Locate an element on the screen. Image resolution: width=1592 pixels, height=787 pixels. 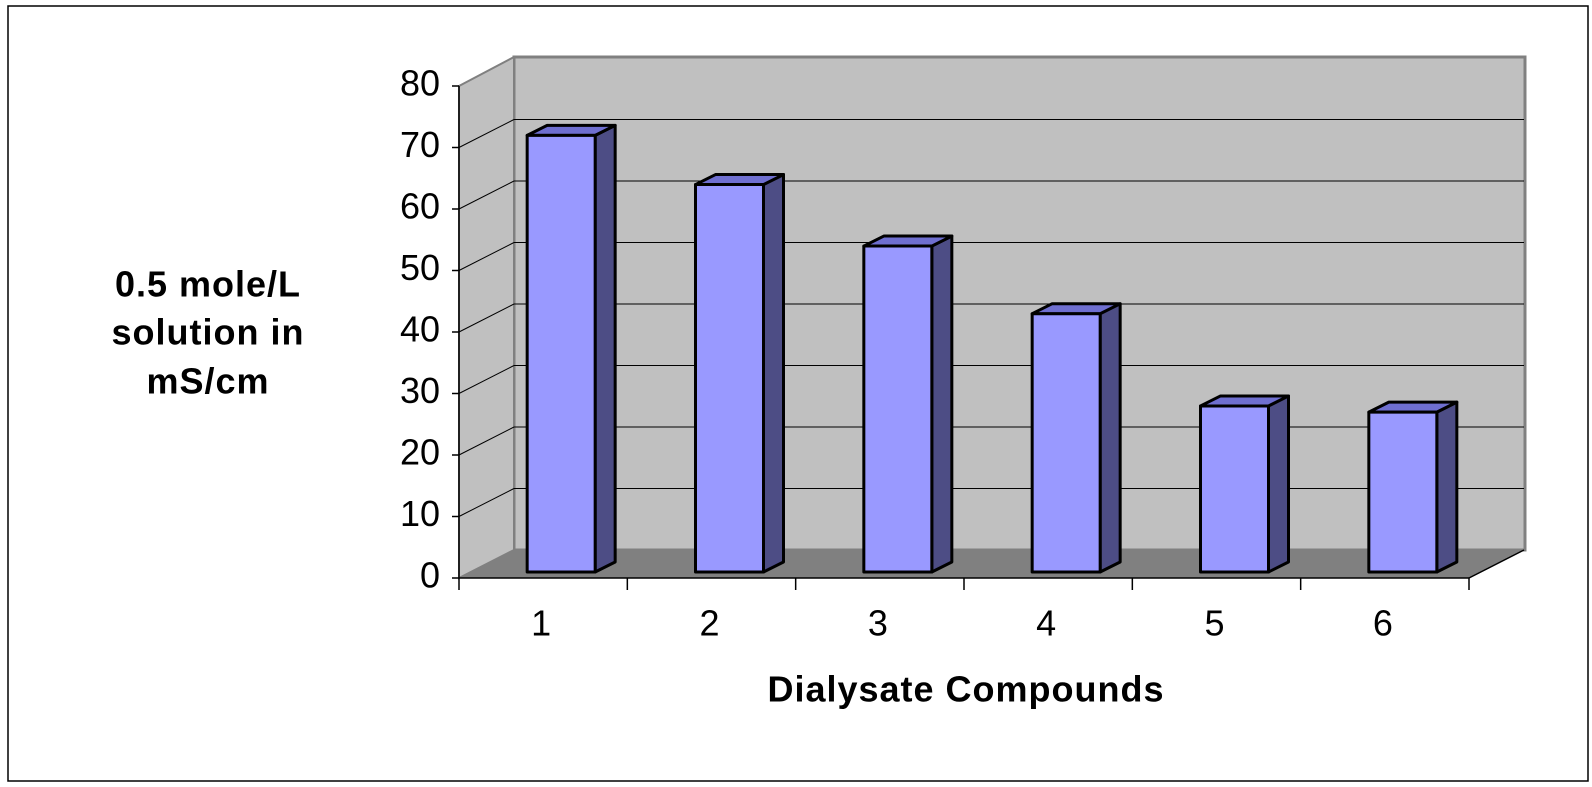
y-tick-label: 10 is located at coordinates (420, 513).